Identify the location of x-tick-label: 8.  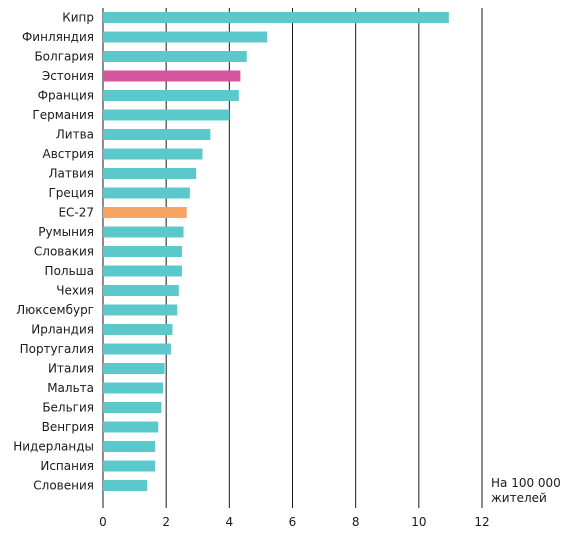
(356, 522).